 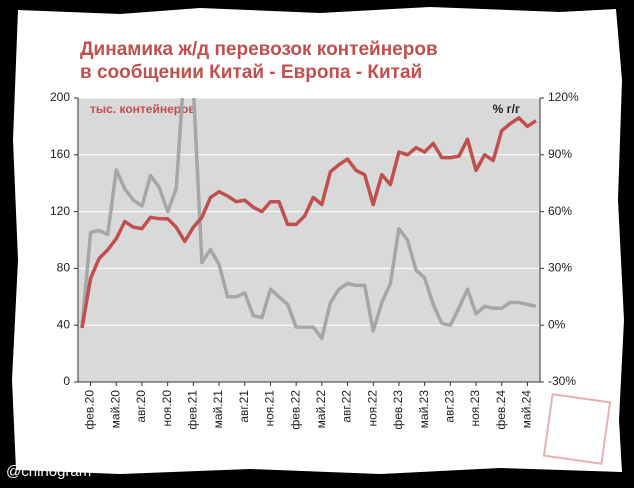 What do you see at coordinates (563, 97) in the screenshot?
I see `y2-tick-label: 120%` at bounding box center [563, 97].